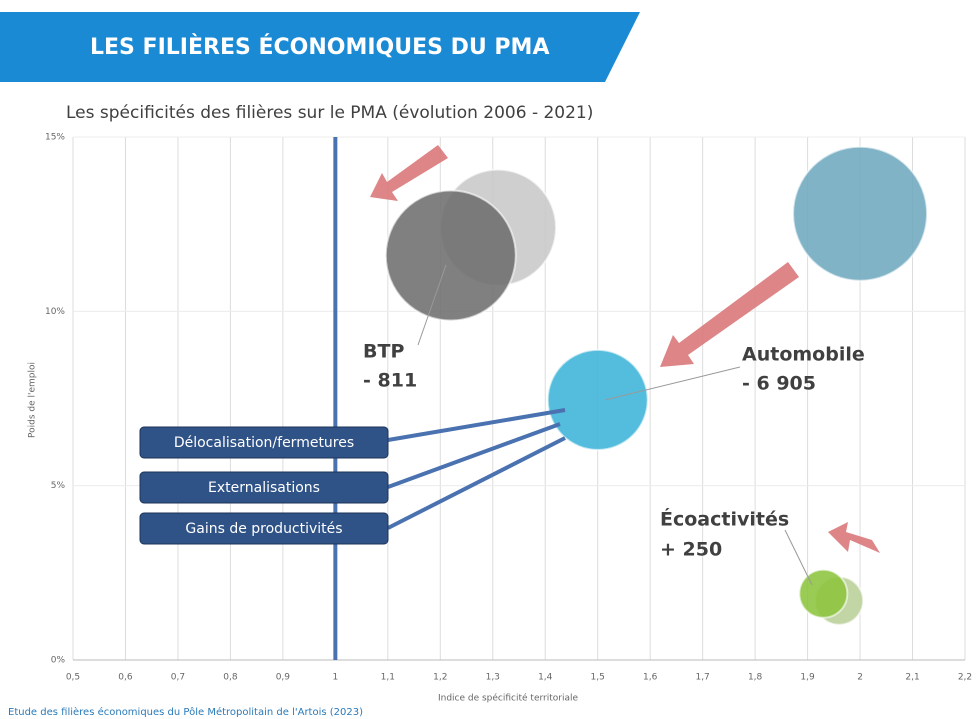 This screenshot has height=719, width=976. I want to click on x-tick-label: 1,9, so click(807, 678).